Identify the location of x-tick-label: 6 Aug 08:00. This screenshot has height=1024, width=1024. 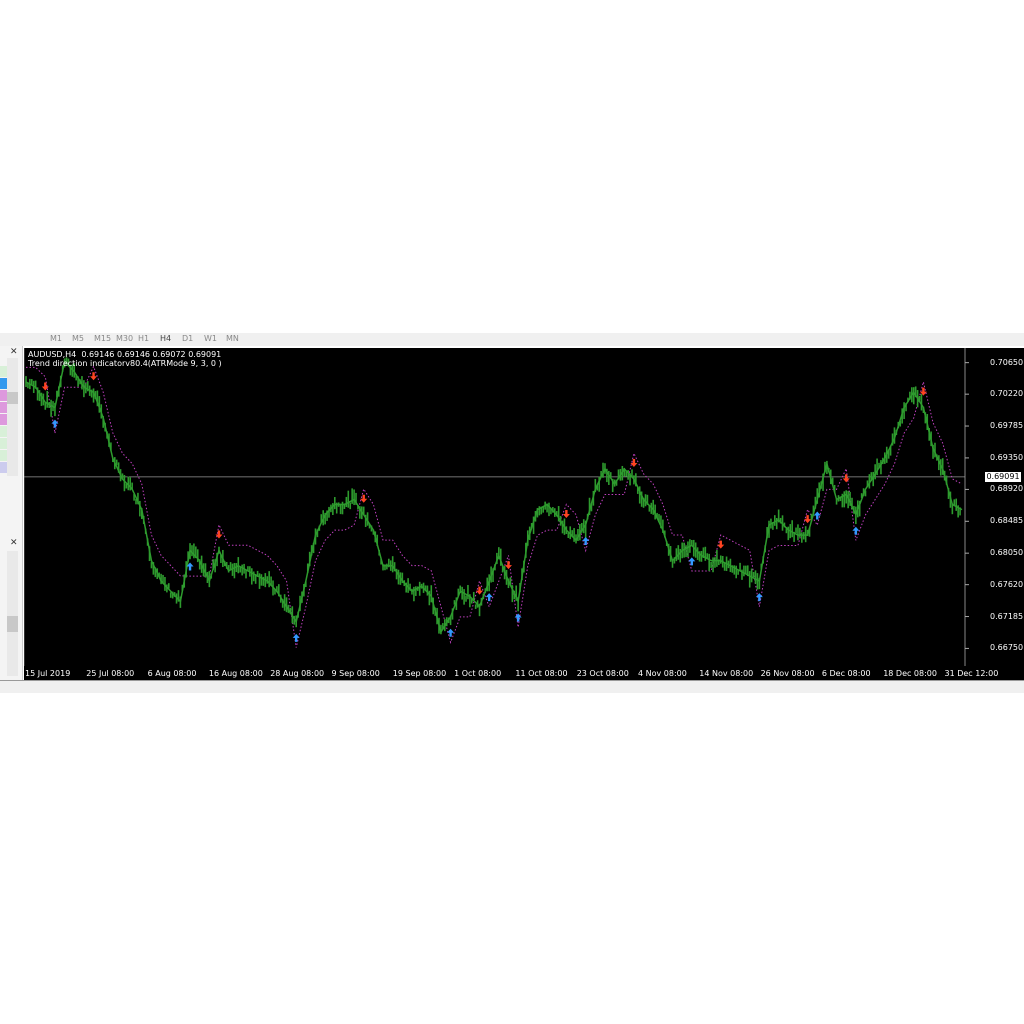
(172, 673).